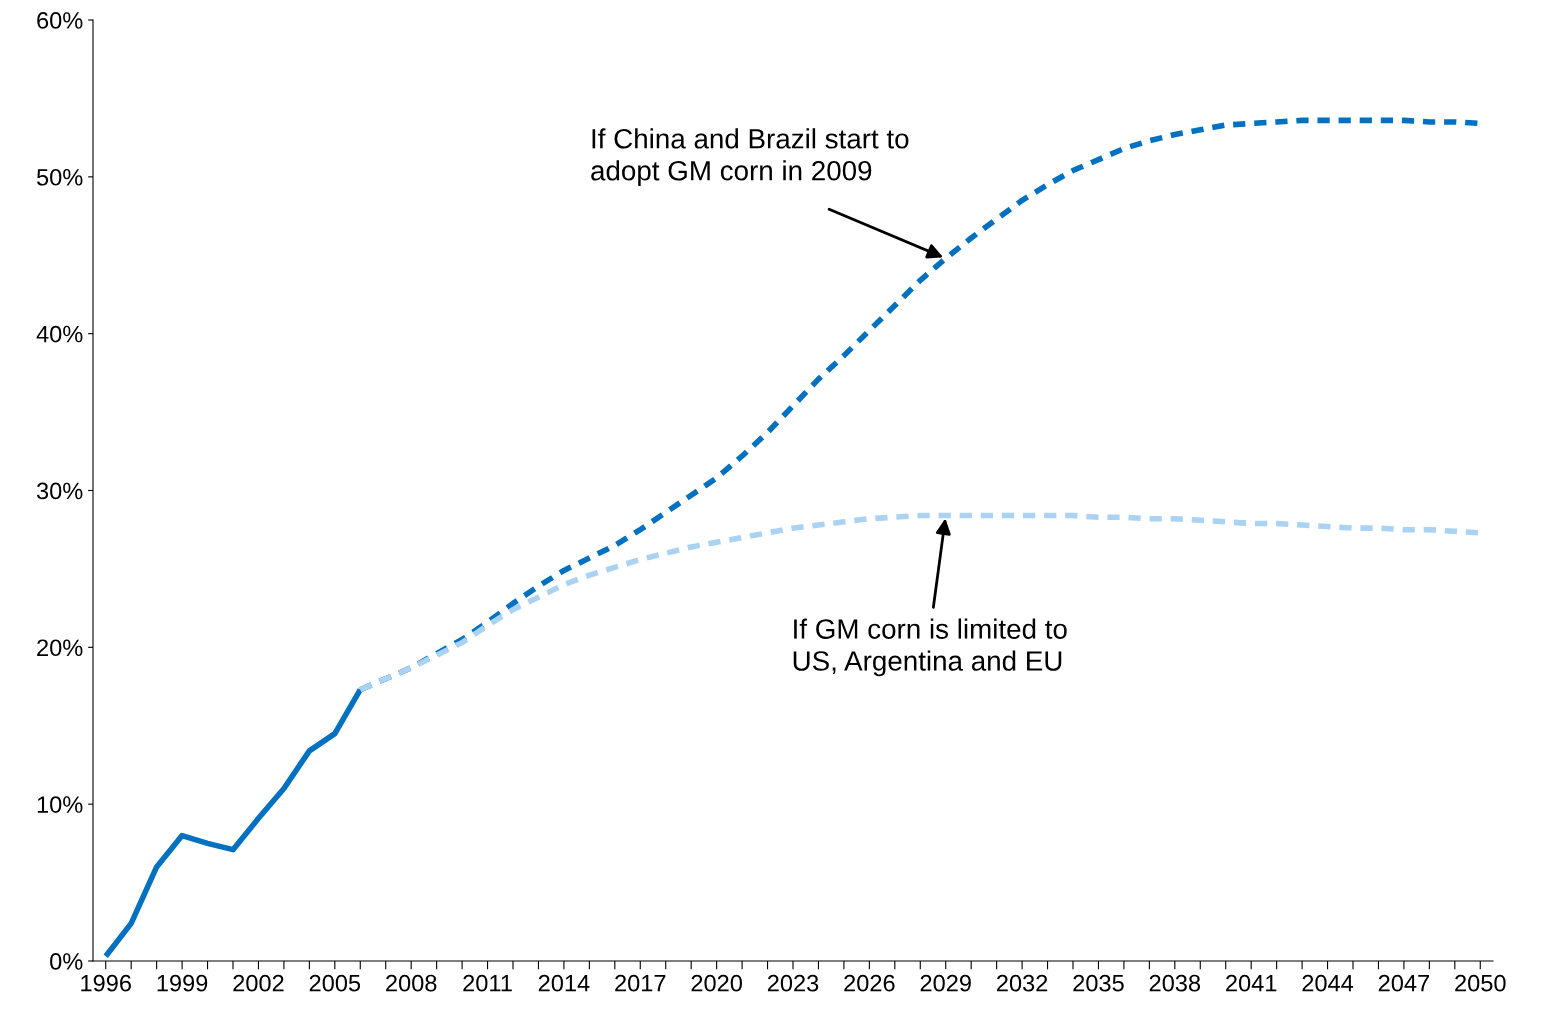 Image resolution: width=1545 pixels, height=1017 pixels. Describe the element at coordinates (60, 20) in the screenshot. I see `y-tick-label: 60%` at that location.